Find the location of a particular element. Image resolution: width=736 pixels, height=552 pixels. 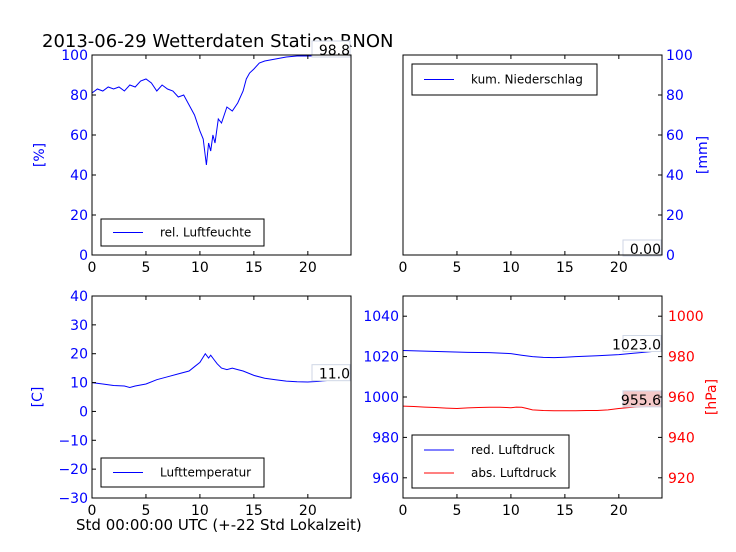

y-axis-label: [mm] is located at coordinates (703, 155).